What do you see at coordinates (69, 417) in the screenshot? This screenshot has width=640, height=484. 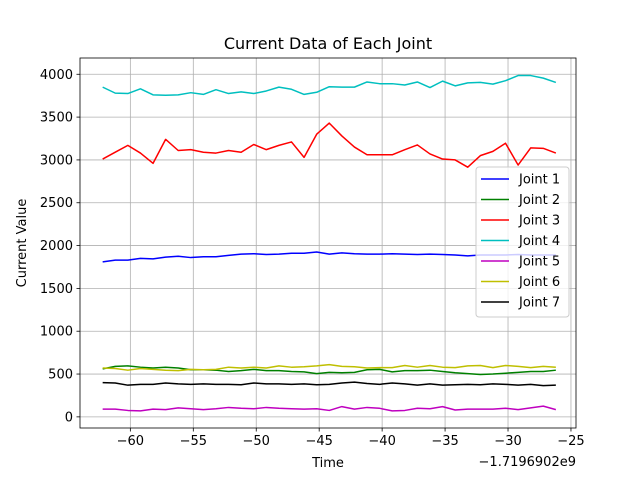 I see `y-tick-label: 0` at bounding box center [69, 417].